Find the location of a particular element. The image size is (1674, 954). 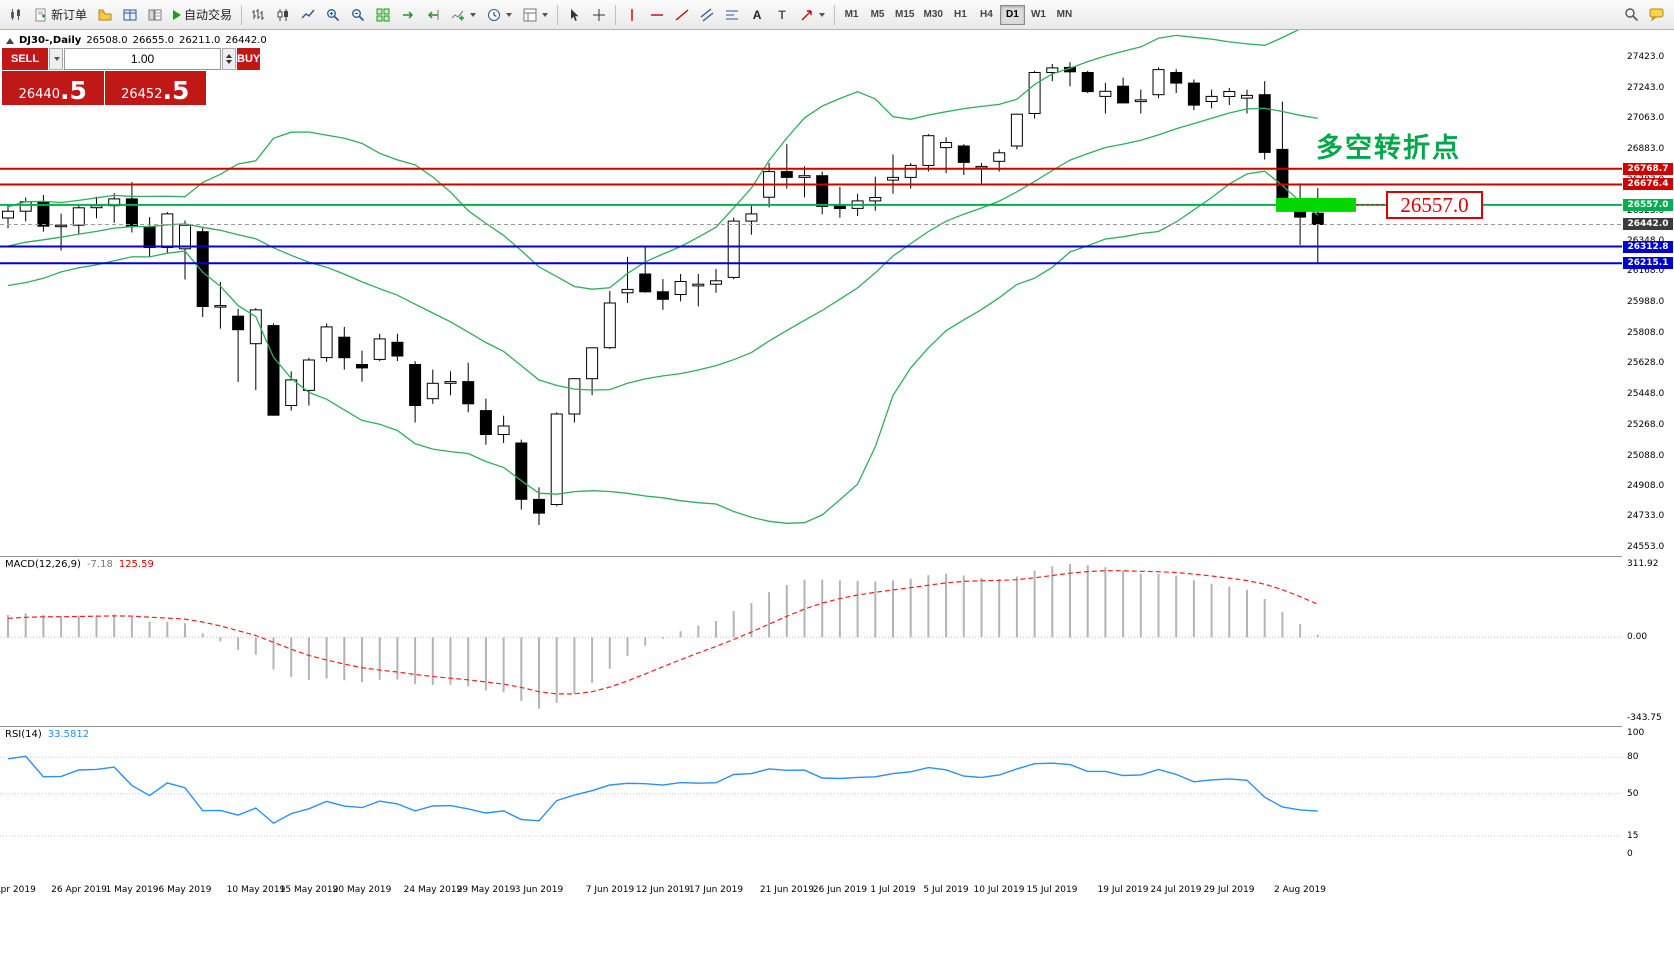

timeframe-h4-button: H4 is located at coordinates (986, 15).